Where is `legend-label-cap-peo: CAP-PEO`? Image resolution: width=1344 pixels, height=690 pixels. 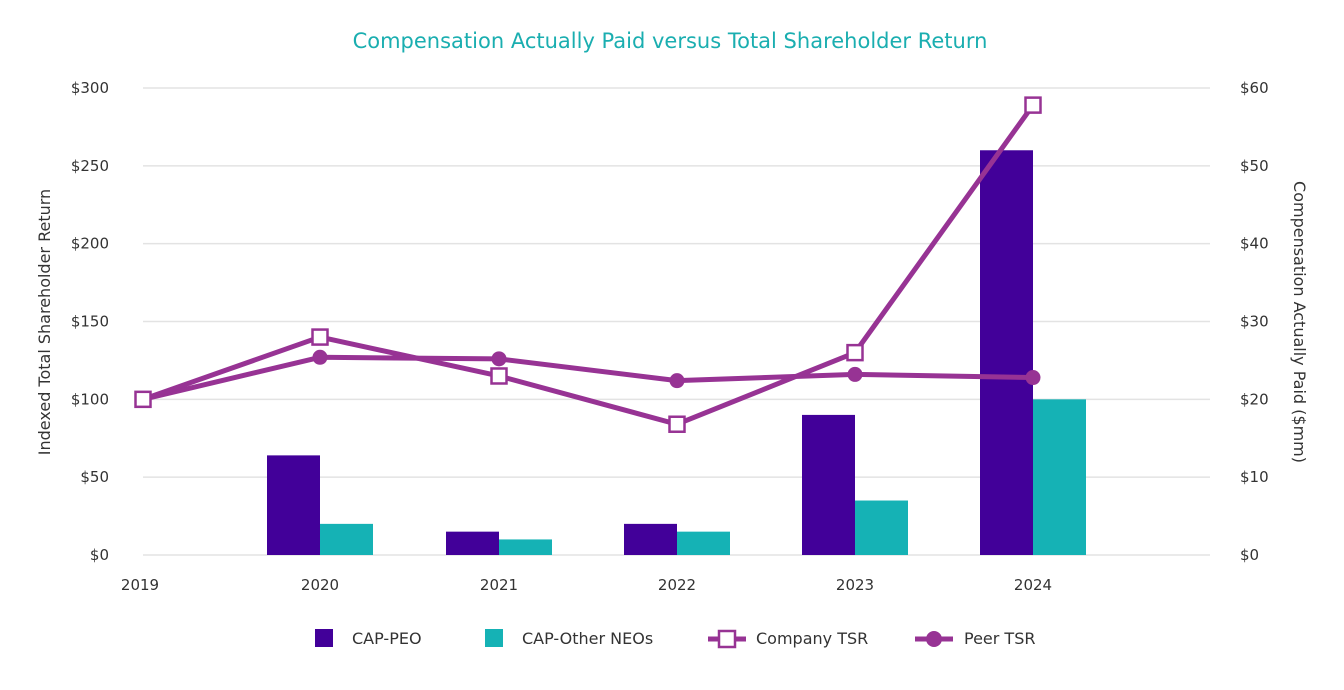
legend-label-cap-peo: CAP-PEO is located at coordinates (387, 638).